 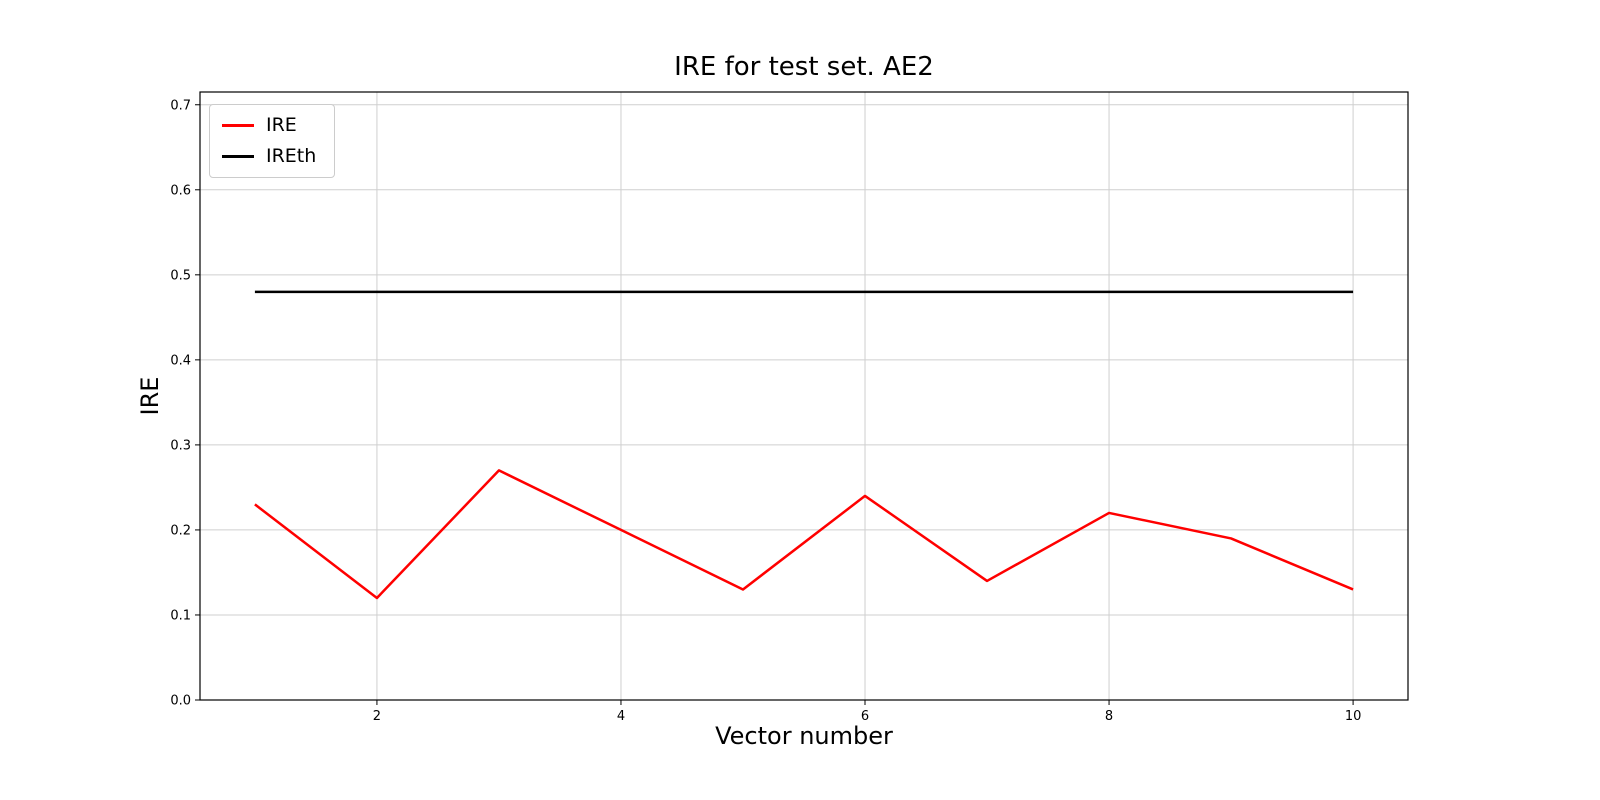 I want to click on legend-item-IREth: IREth, so click(x=269, y=156).